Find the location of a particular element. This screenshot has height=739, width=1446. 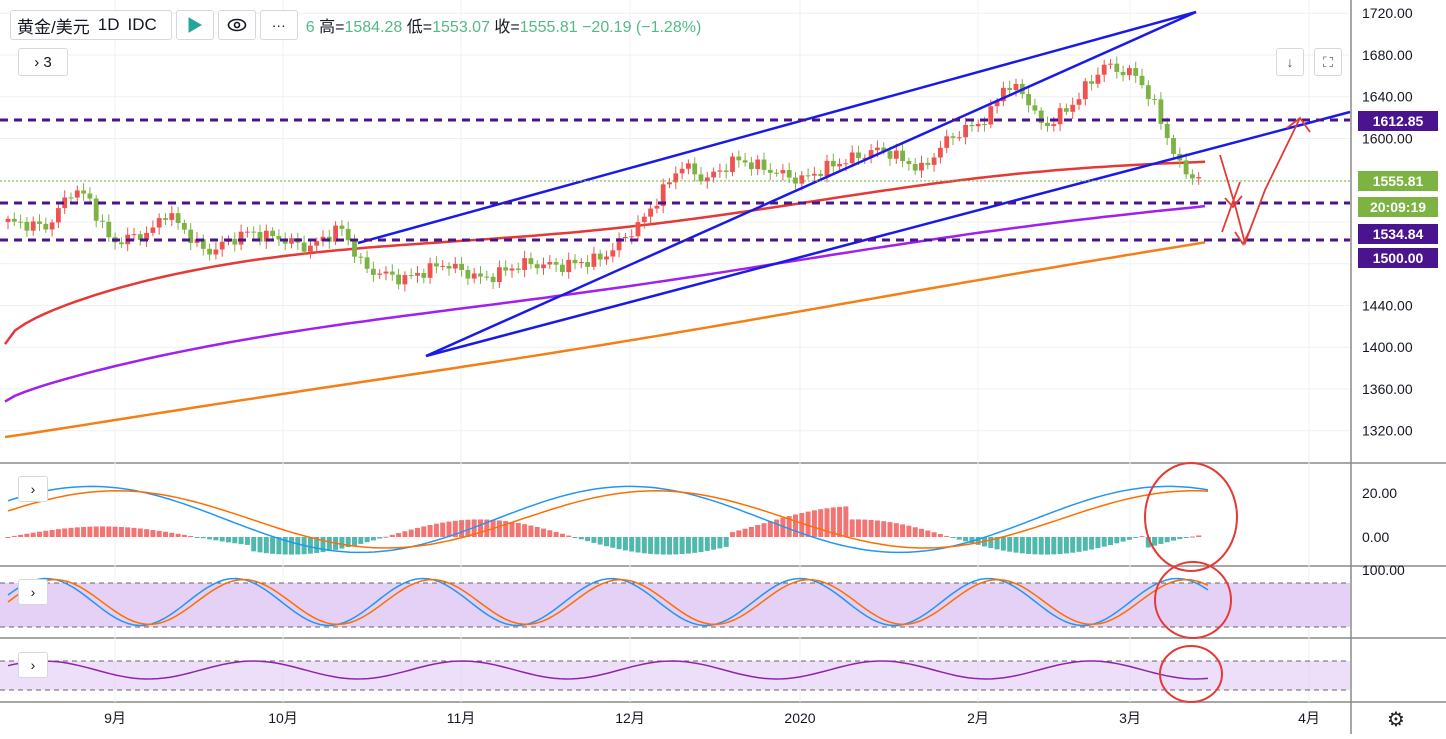

time-axis-label: 4月 is located at coordinates (1309, 718).